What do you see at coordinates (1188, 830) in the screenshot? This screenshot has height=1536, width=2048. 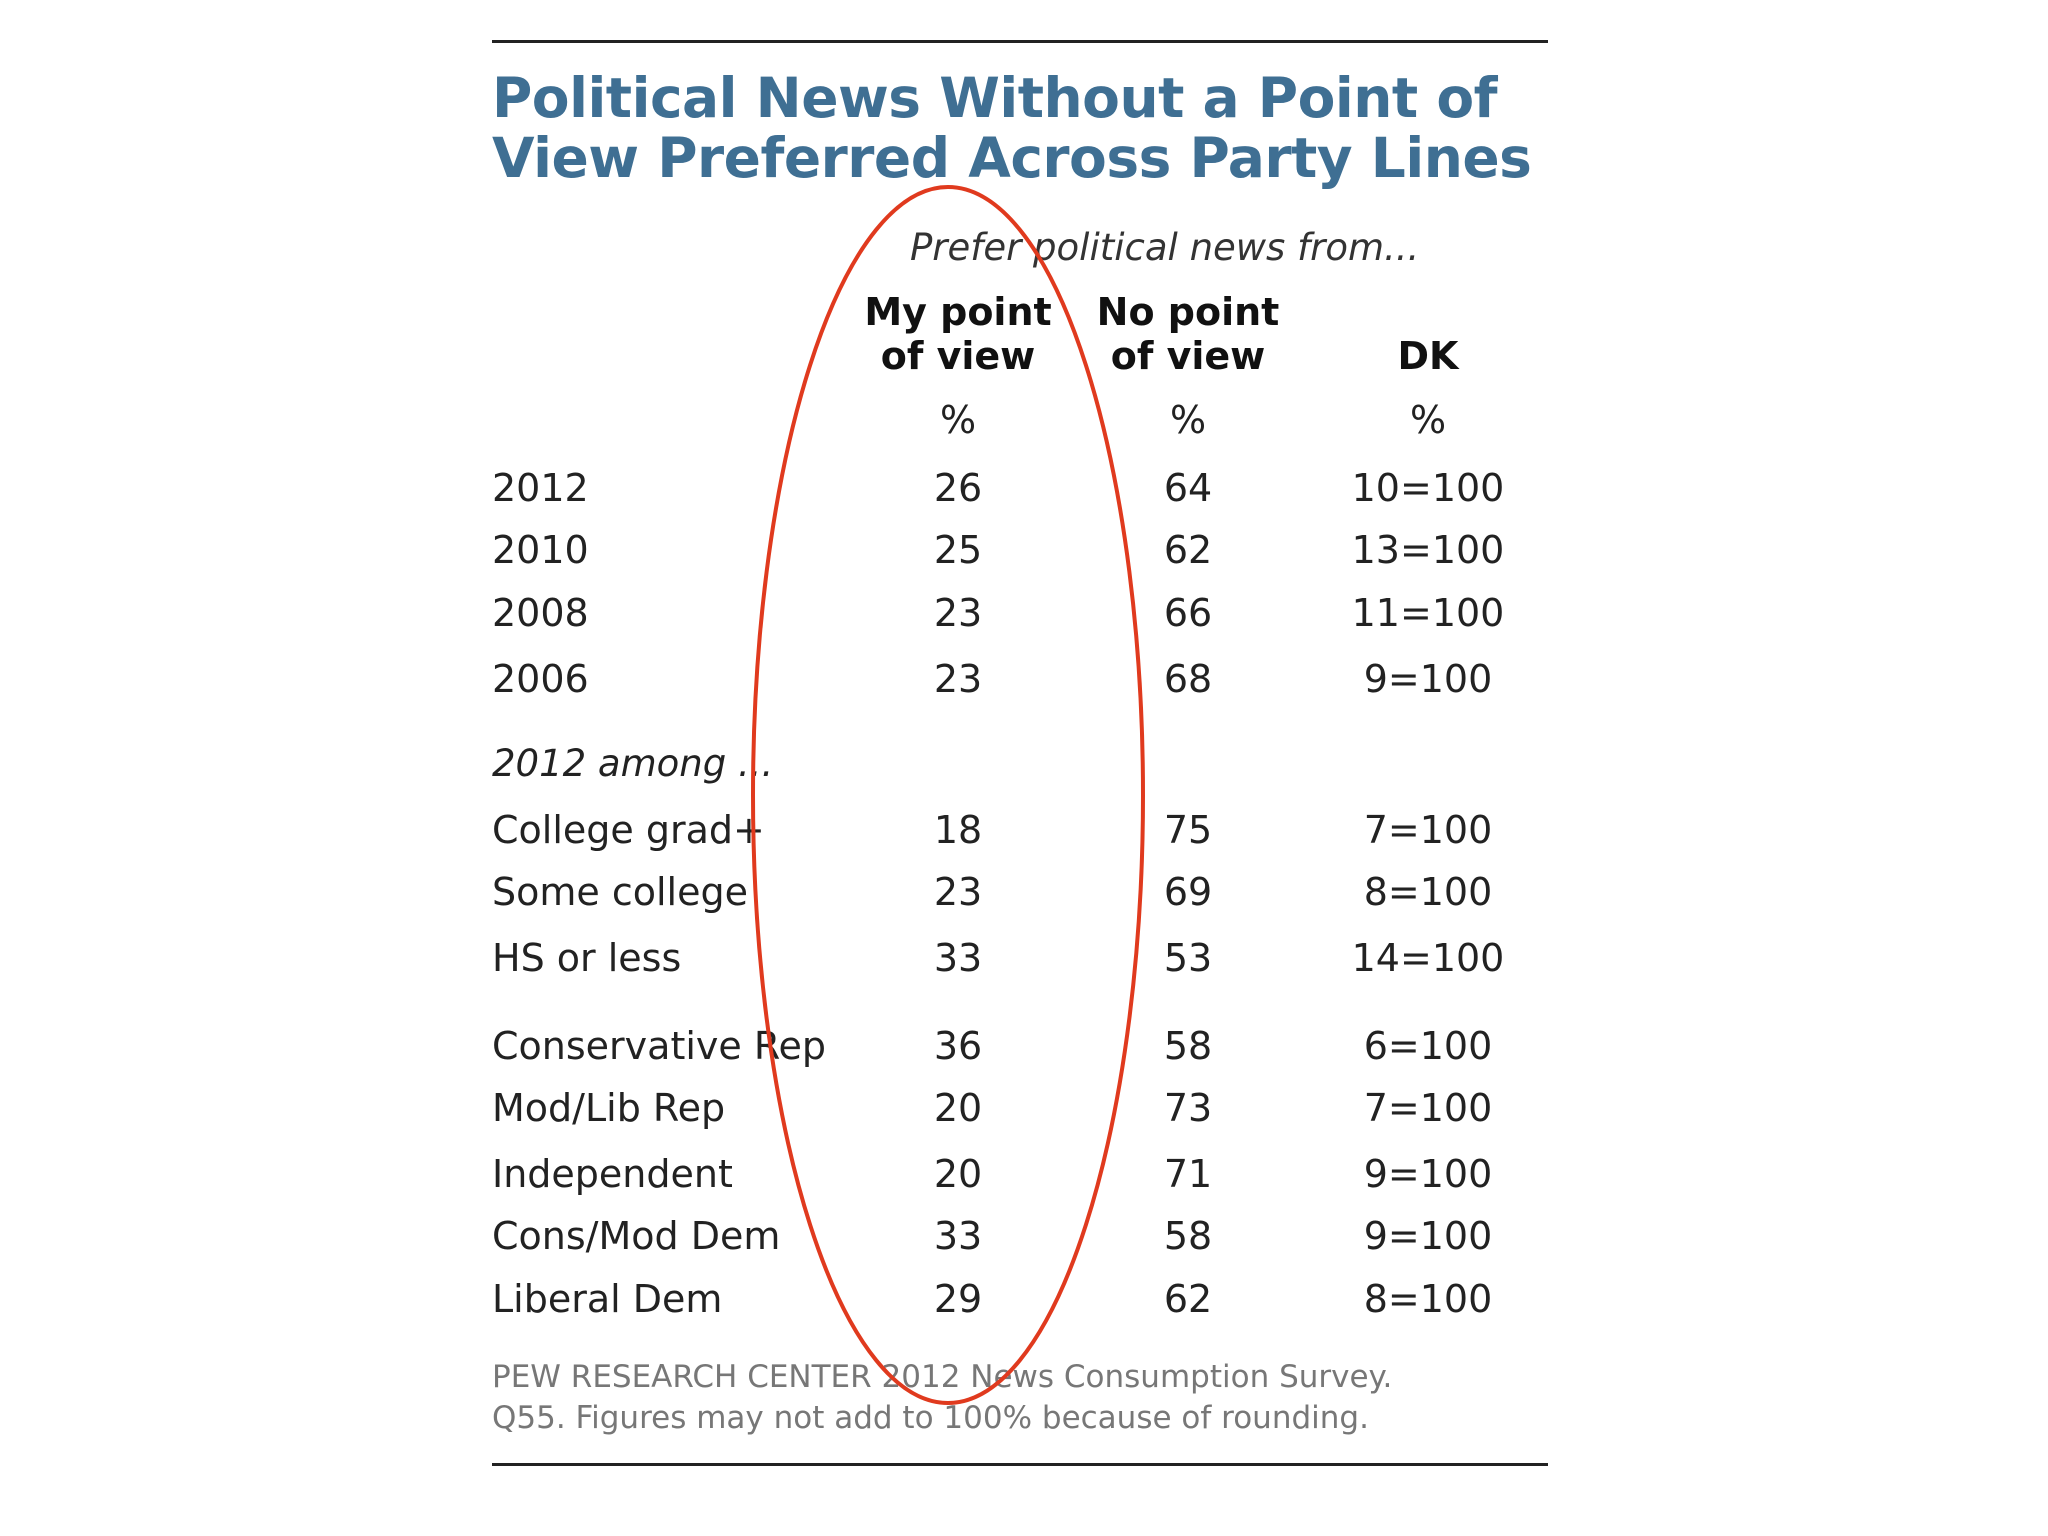 I see `table-cell: 75` at bounding box center [1188, 830].